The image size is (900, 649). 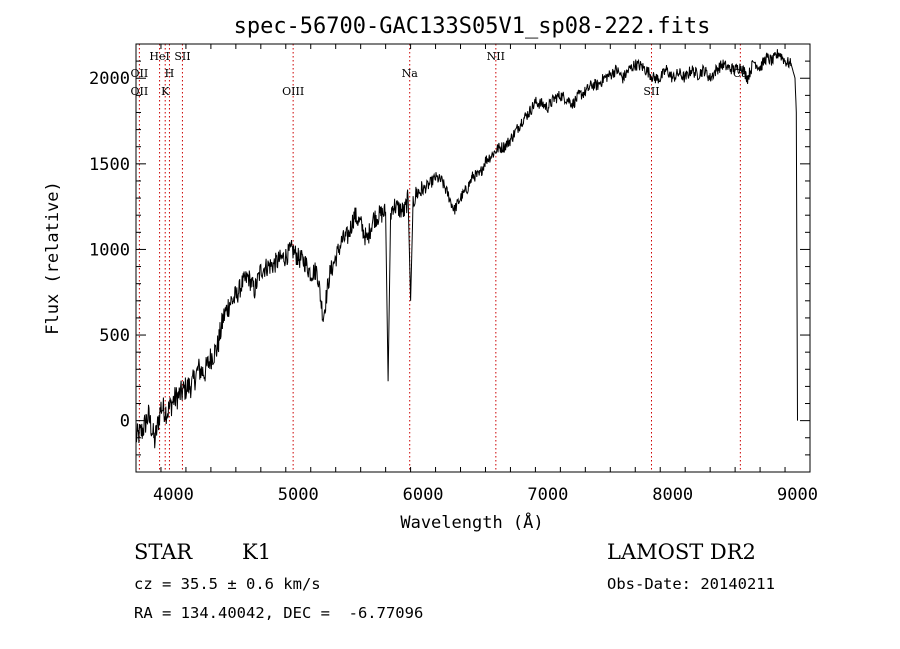 I want to click on y-axis-label: Flux (relative), so click(x=53, y=258).